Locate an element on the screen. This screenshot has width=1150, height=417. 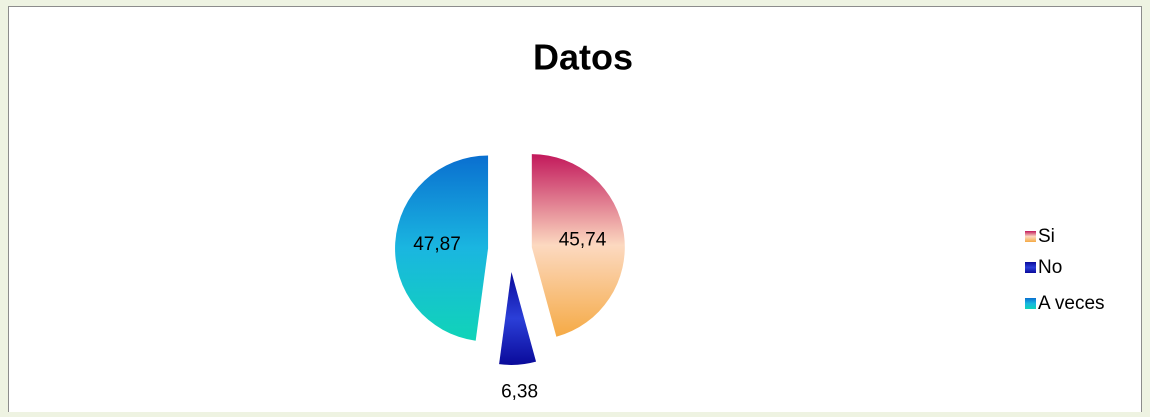
chart-title: Datos is located at coordinates (583, 57).